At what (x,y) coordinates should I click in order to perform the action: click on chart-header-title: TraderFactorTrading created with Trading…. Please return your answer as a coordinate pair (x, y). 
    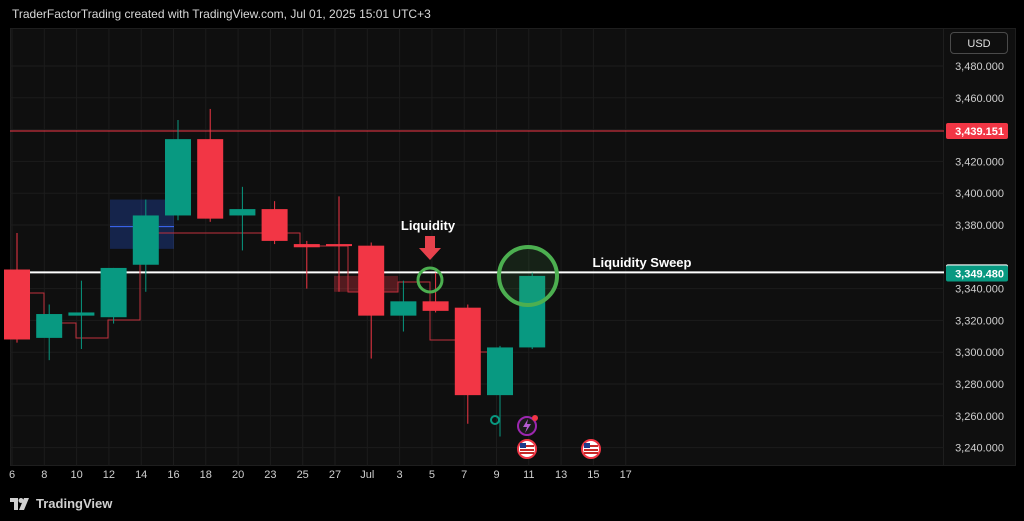
    Looking at the image, I should click on (221, 14).